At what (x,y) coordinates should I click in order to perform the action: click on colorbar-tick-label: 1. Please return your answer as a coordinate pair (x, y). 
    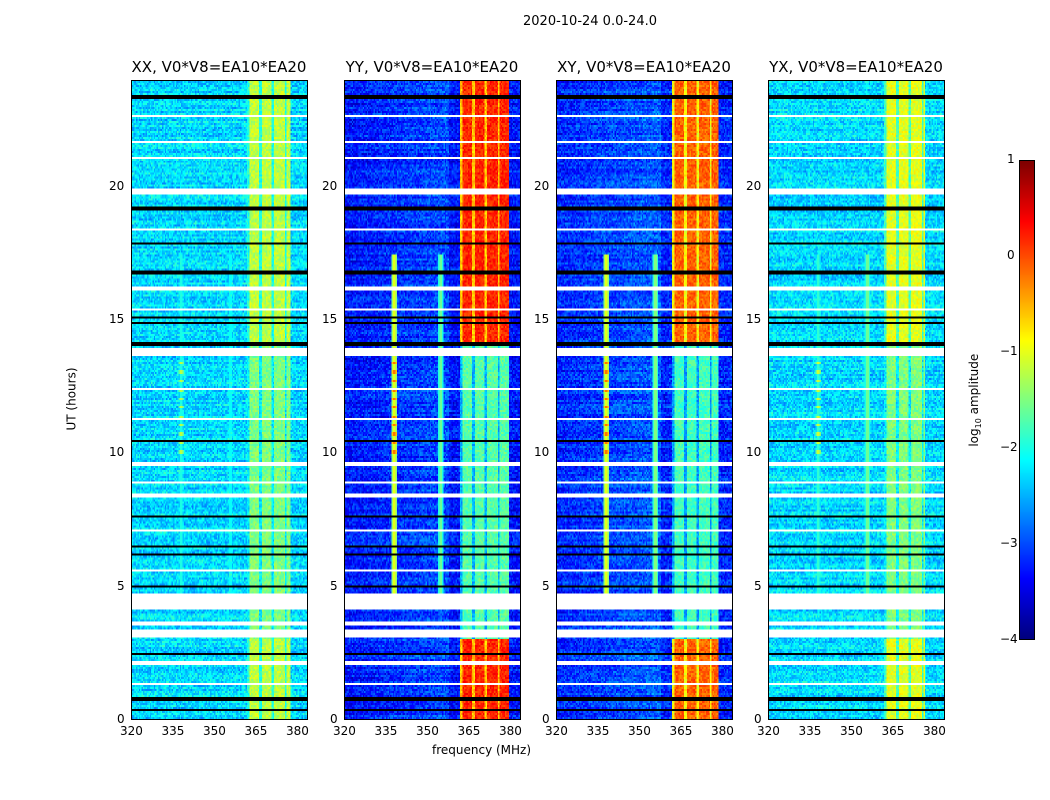
    Looking at the image, I should click on (1011, 159).